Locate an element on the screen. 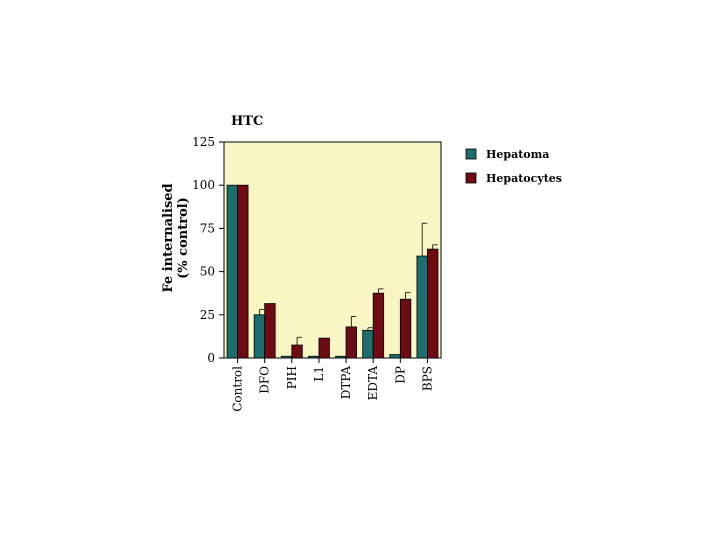 The height and width of the screenshot is (539, 719). y-tick-label: 50 is located at coordinates (207, 272).